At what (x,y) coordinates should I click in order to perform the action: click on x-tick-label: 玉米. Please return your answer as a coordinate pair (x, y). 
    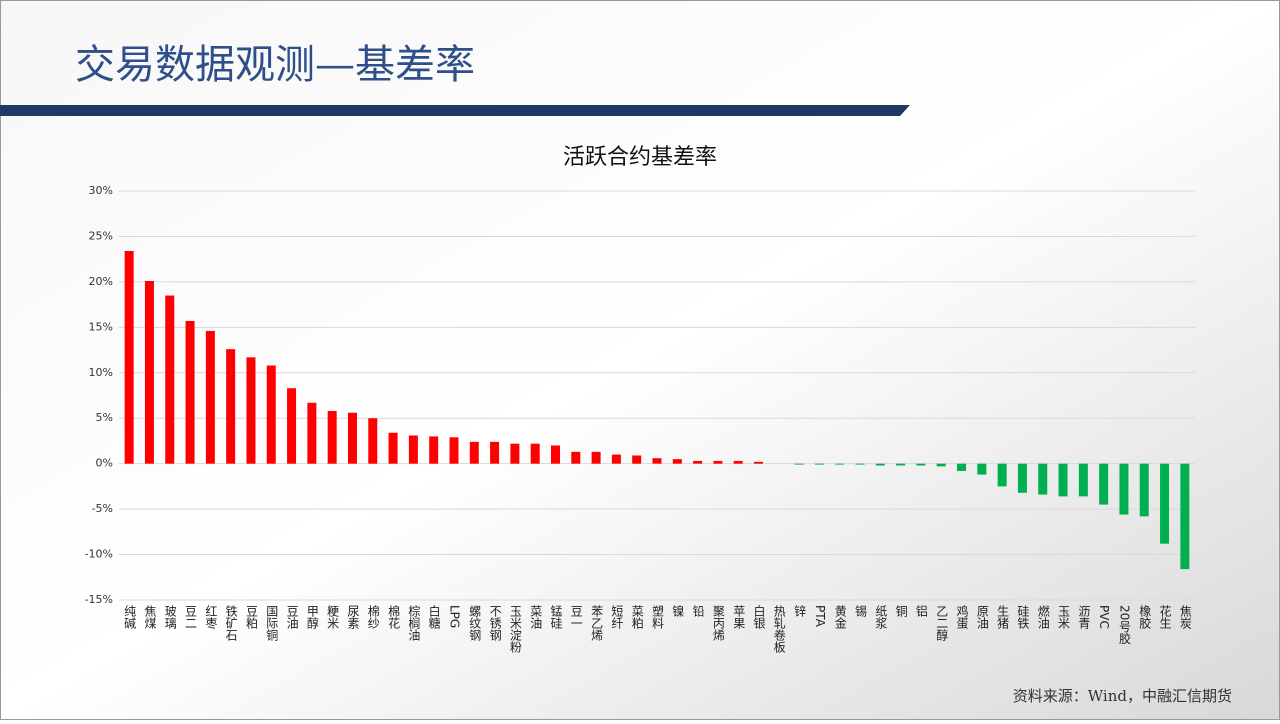
    Looking at the image, I should click on (1064, 617).